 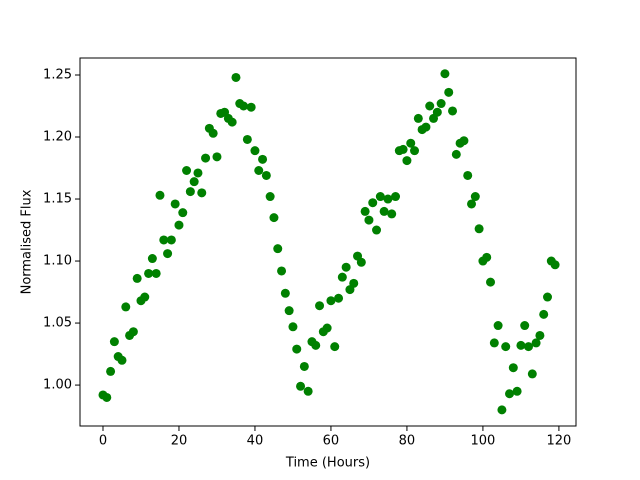 I want to click on x-tick-label: 40, so click(x=255, y=441).